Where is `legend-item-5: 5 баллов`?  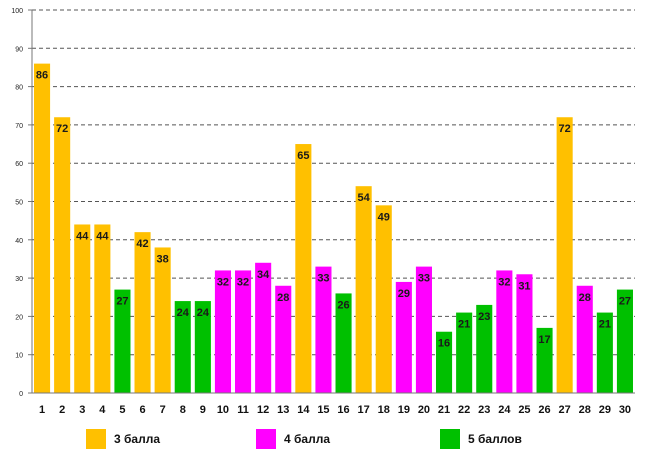
legend-item-5: 5 баллов is located at coordinates (481, 439).